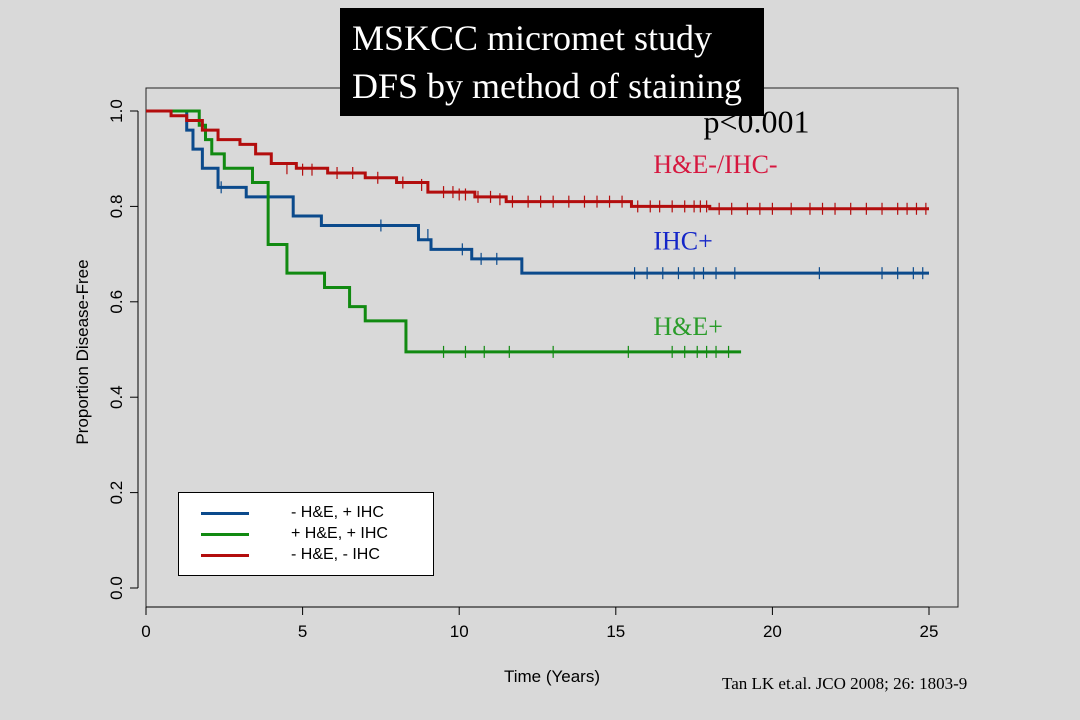 Image resolution: width=1080 pixels, height=720 pixels. Describe the element at coordinates (337, 512) in the screenshot. I see `legend-label: - H&E, + IHC` at that location.